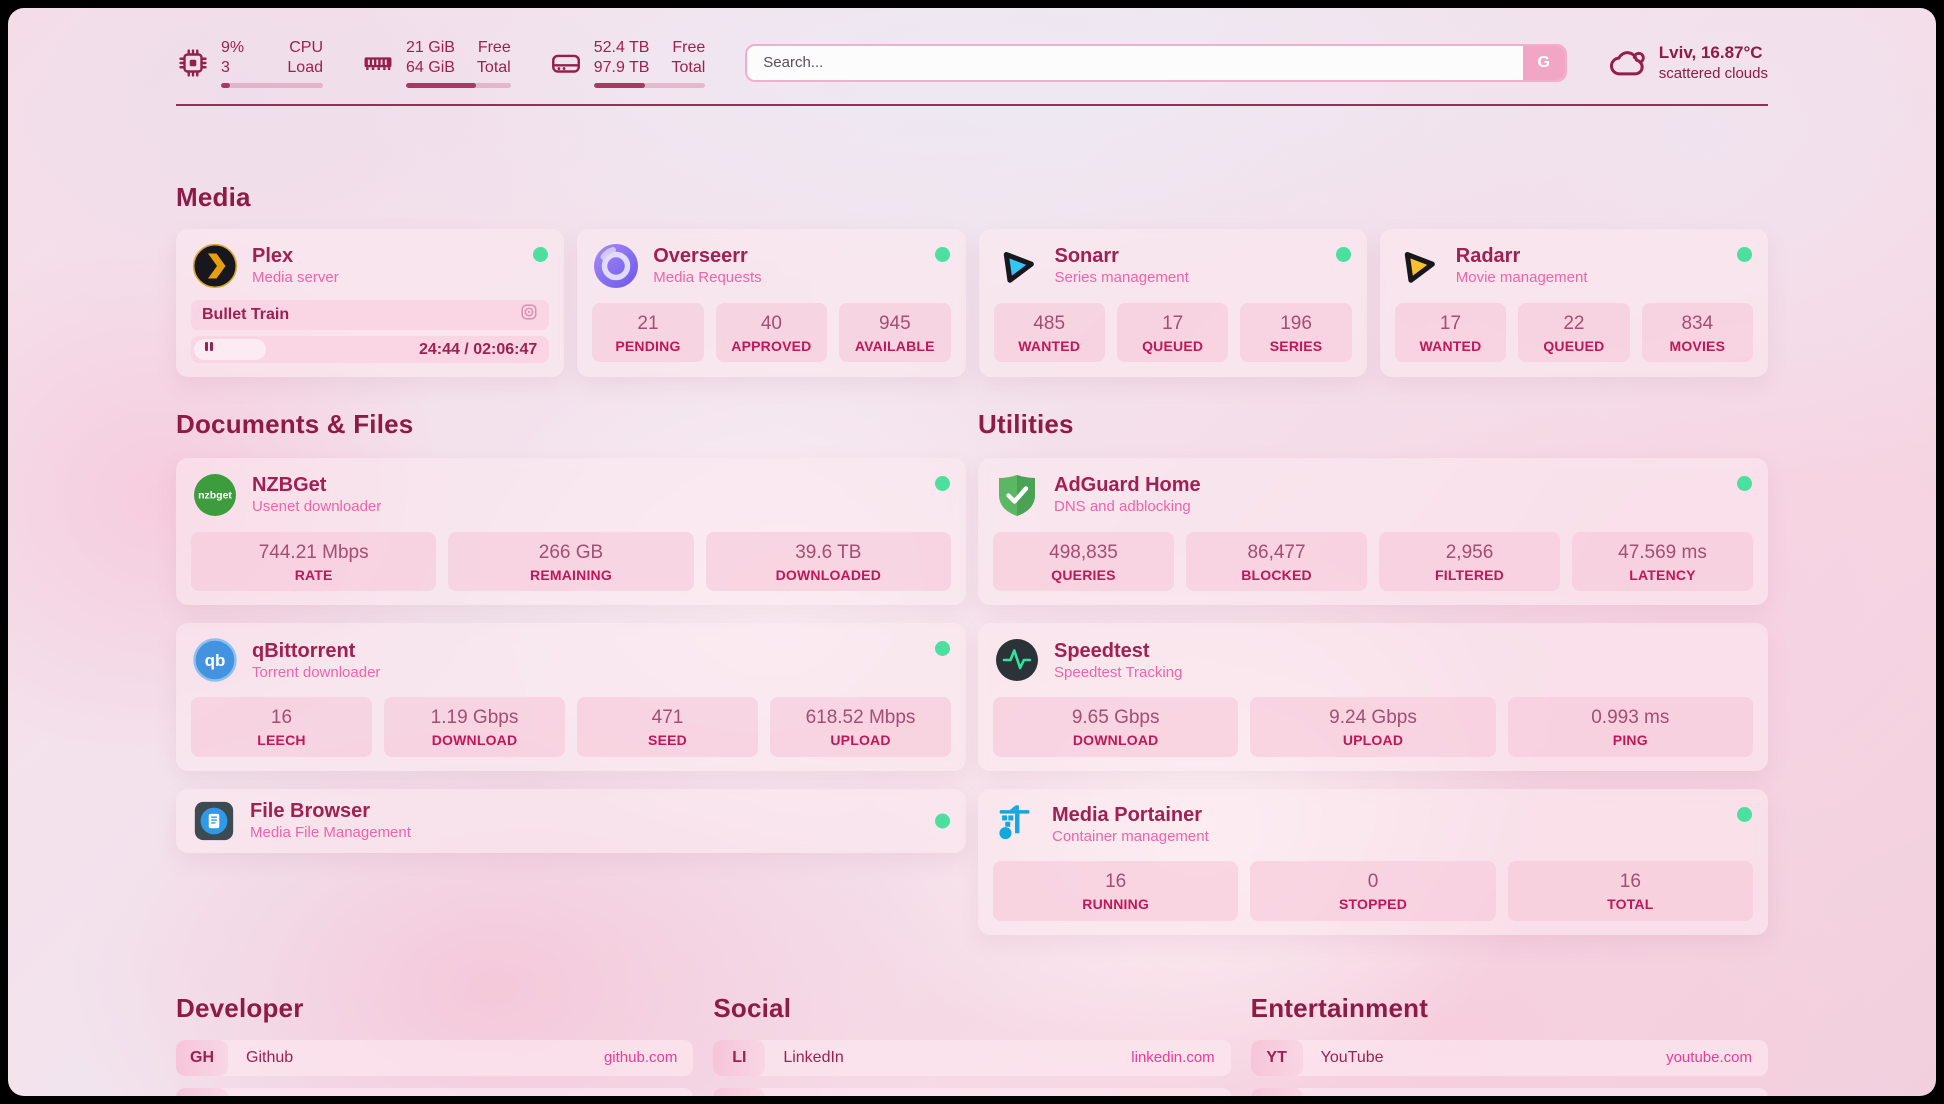 The height and width of the screenshot is (1104, 1944). Describe the element at coordinates (1509, 1091) in the screenshot. I see `bookmark-netflix: NFNetflixnetflix.com` at that location.